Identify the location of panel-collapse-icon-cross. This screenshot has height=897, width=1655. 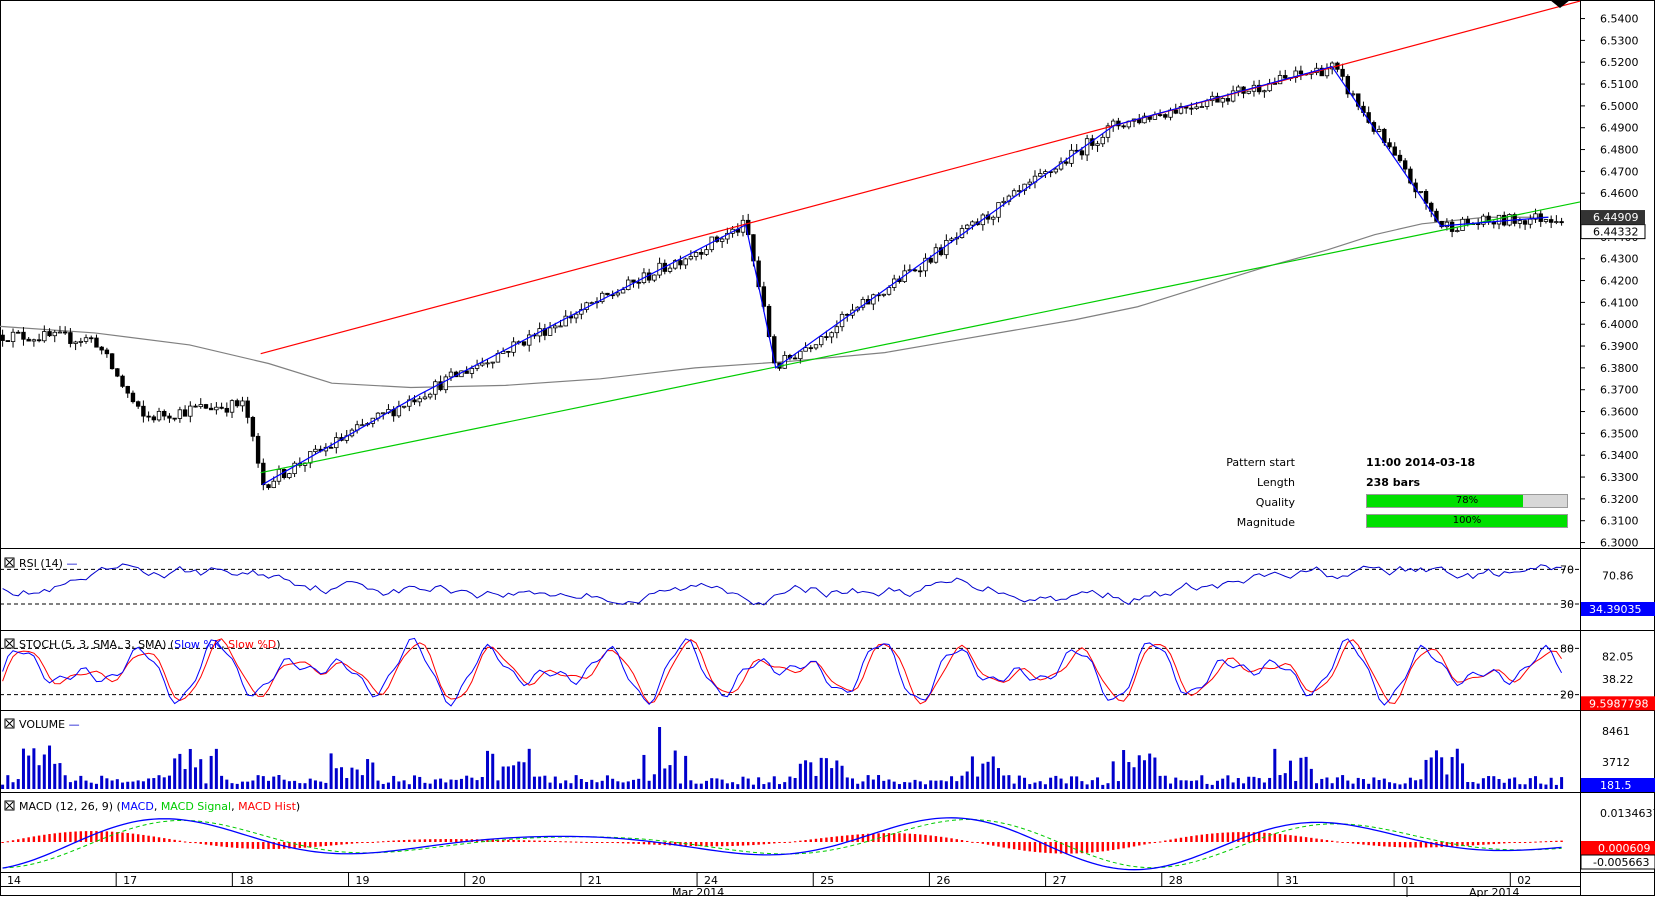
(9, 805).